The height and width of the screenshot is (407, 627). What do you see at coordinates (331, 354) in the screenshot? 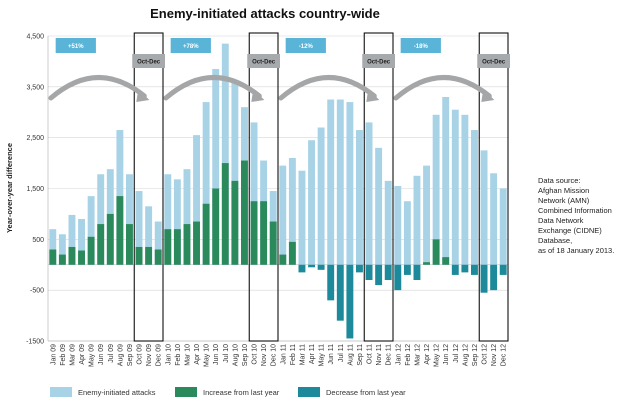
I see `x-tick-label: Jun 11` at bounding box center [331, 354].